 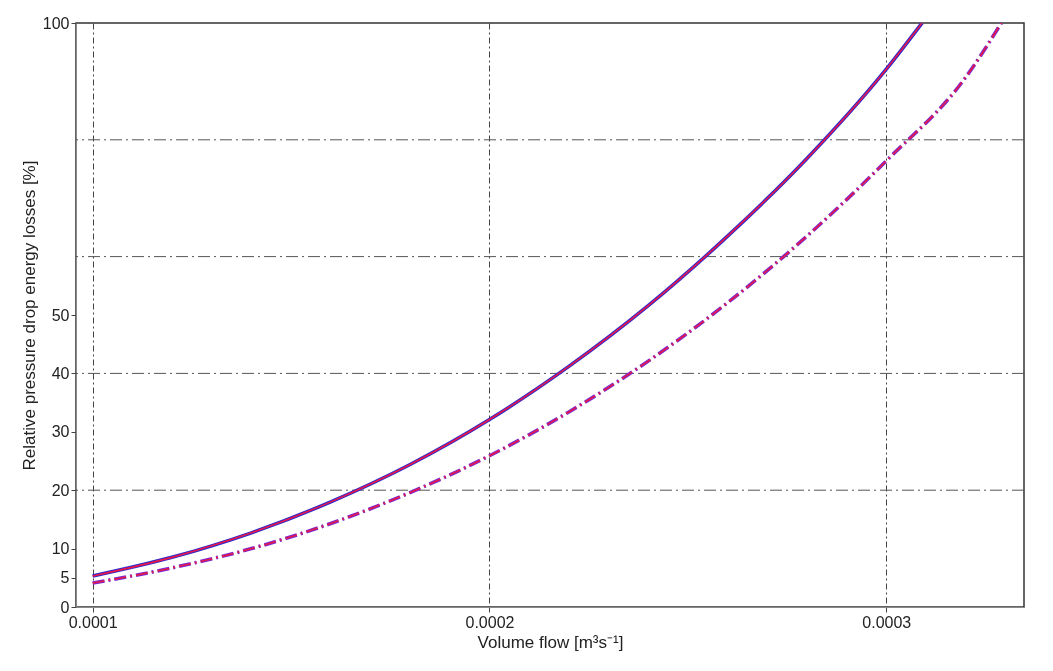 I want to click on y-tick-label: 0, so click(x=65, y=607).